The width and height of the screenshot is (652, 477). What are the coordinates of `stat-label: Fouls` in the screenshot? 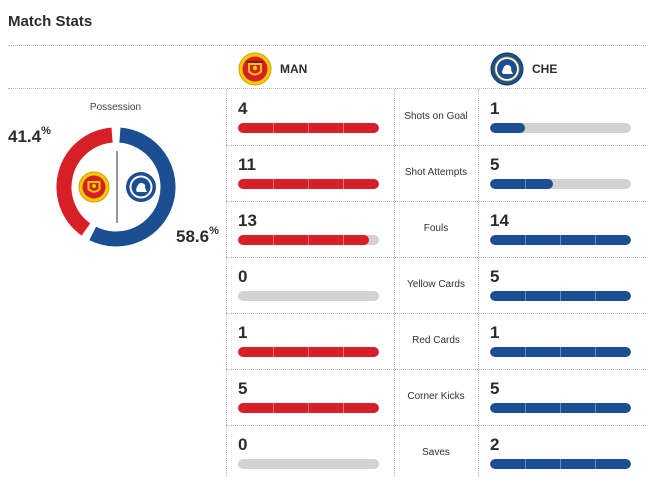 It's located at (436, 228).